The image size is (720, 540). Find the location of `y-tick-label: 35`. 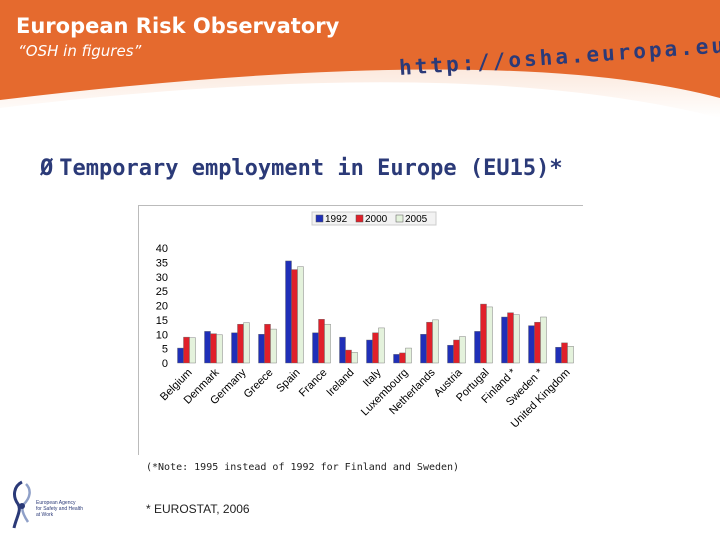

y-tick-label: 35 is located at coordinates (162, 263).